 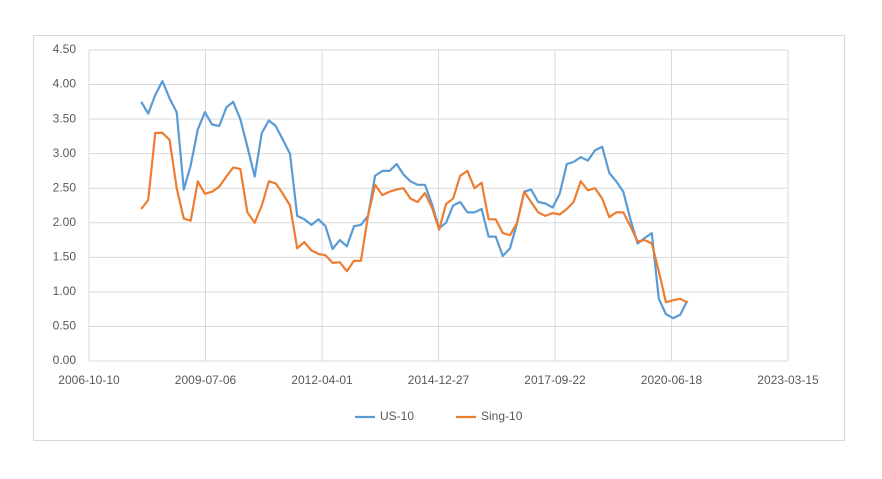 I want to click on y-tick-label: 2.00, so click(x=65, y=222).